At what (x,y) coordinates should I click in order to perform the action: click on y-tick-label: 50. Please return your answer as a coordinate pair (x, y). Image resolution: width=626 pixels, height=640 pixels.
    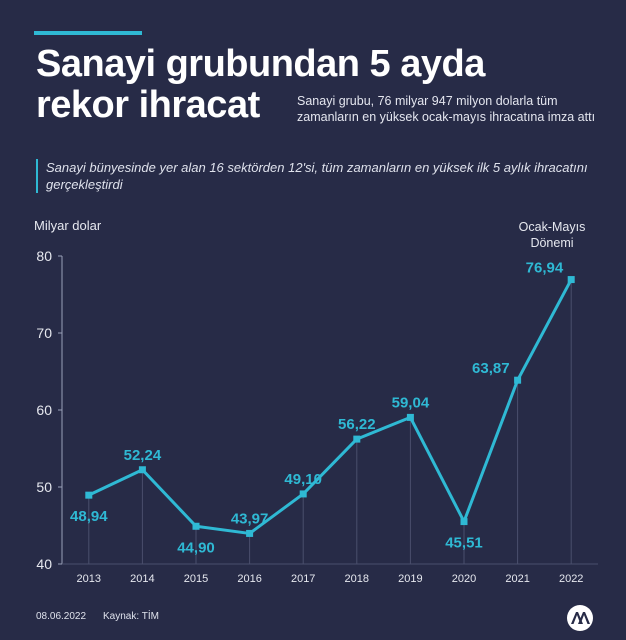
    Looking at the image, I should click on (44, 487).